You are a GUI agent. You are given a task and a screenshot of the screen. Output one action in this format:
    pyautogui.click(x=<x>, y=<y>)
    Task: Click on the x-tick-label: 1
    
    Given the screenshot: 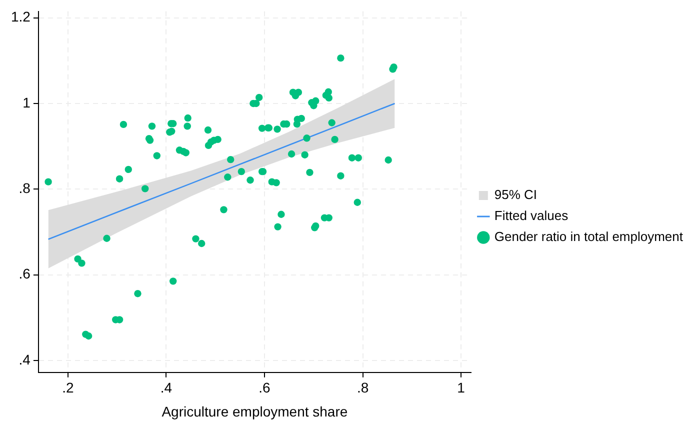 What is the action you would take?
    pyautogui.click(x=461, y=388)
    